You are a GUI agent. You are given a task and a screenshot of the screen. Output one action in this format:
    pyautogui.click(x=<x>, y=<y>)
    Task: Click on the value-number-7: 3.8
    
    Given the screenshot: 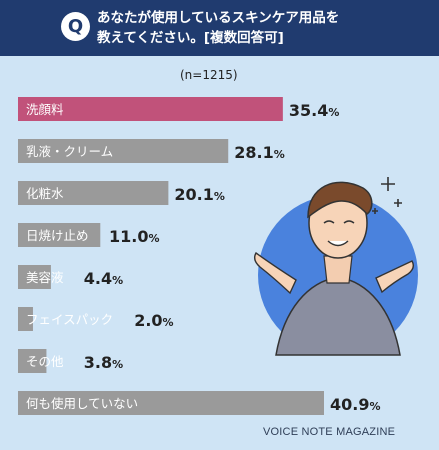 What is the action you would take?
    pyautogui.click(x=98, y=362)
    